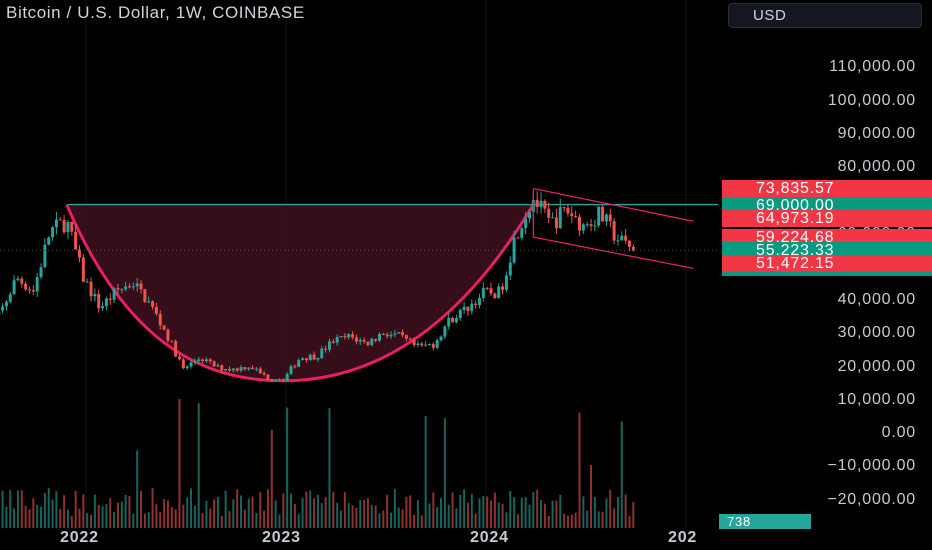 The image size is (932, 550). What do you see at coordinates (795, 205) in the screenshot?
I see `price-badge-value: 69,000.00` at bounding box center [795, 205].